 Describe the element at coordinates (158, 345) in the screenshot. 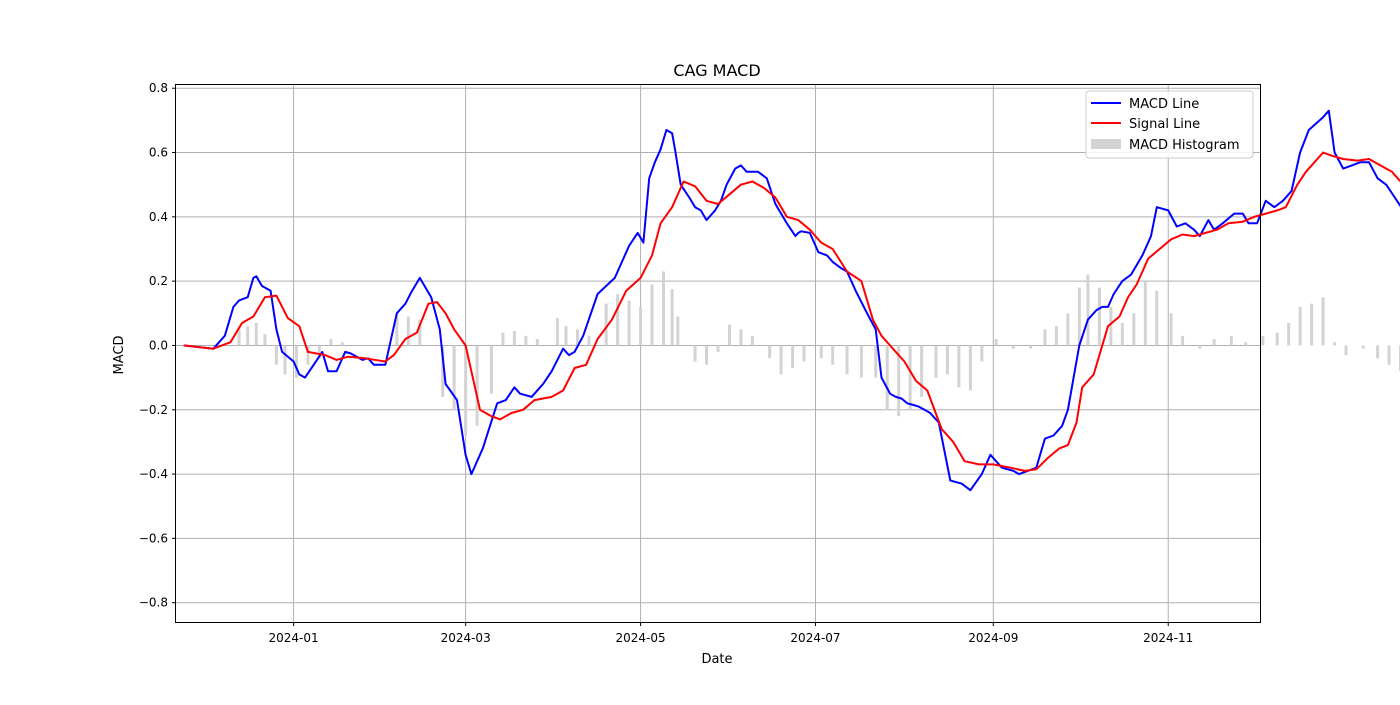

I see `y-tick-label: 0.0` at that location.